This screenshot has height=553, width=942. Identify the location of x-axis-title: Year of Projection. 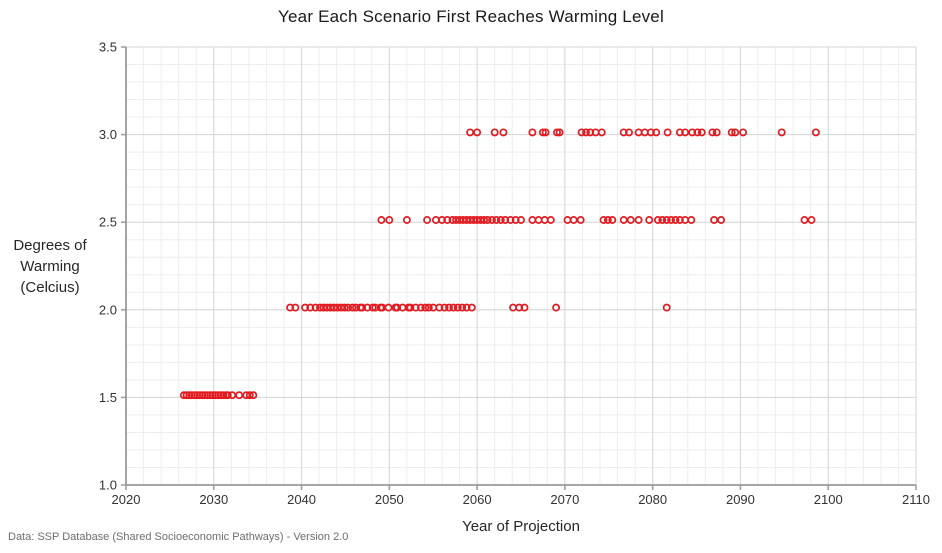
(521, 526).